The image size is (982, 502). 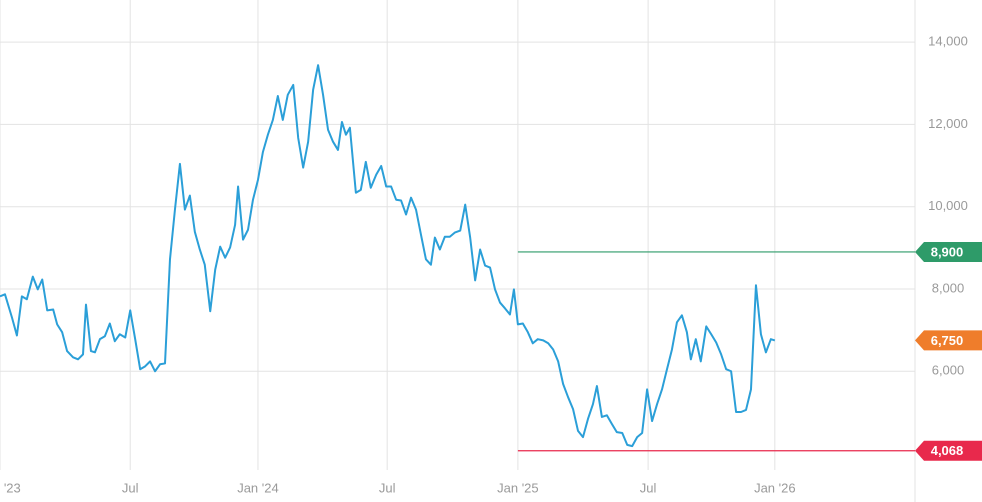 I want to click on x-tick-label: Jan '23, so click(x=10, y=487).